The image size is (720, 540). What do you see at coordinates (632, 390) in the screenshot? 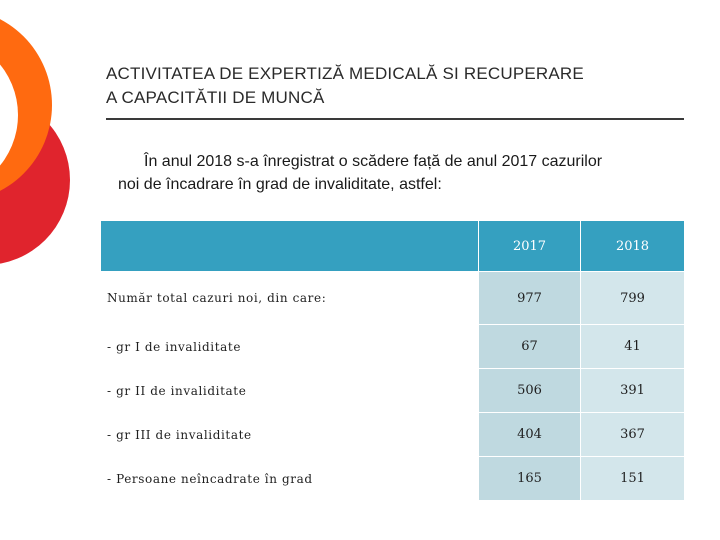
I see `value-2018: 391` at bounding box center [632, 390].